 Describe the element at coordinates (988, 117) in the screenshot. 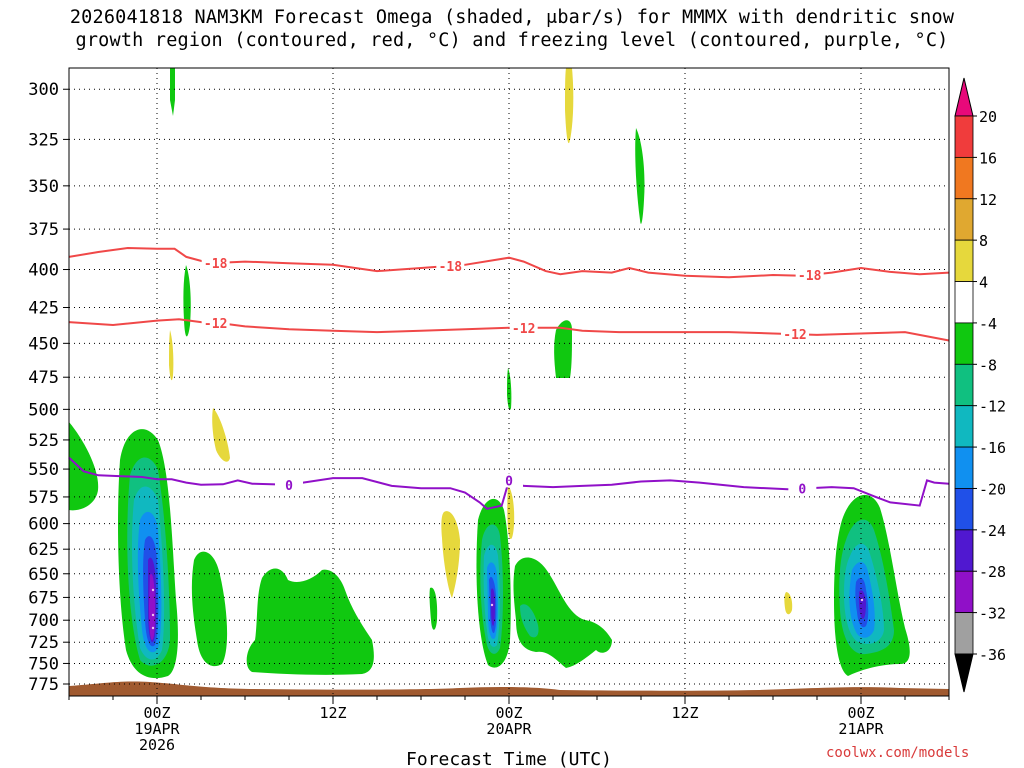

I see `colorbar-label: 20` at that location.